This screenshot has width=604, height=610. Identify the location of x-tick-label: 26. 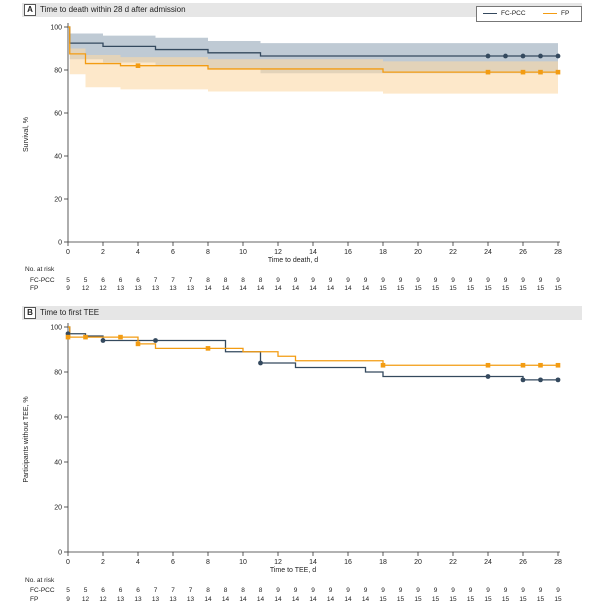
(523, 562).